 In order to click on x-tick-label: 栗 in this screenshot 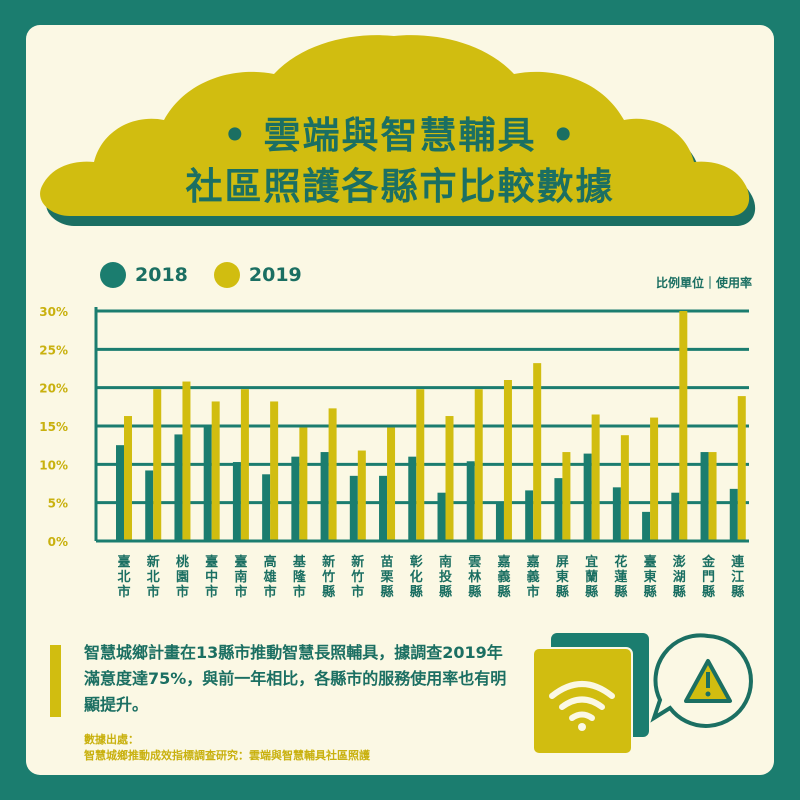, I will do `click(387, 577)`.